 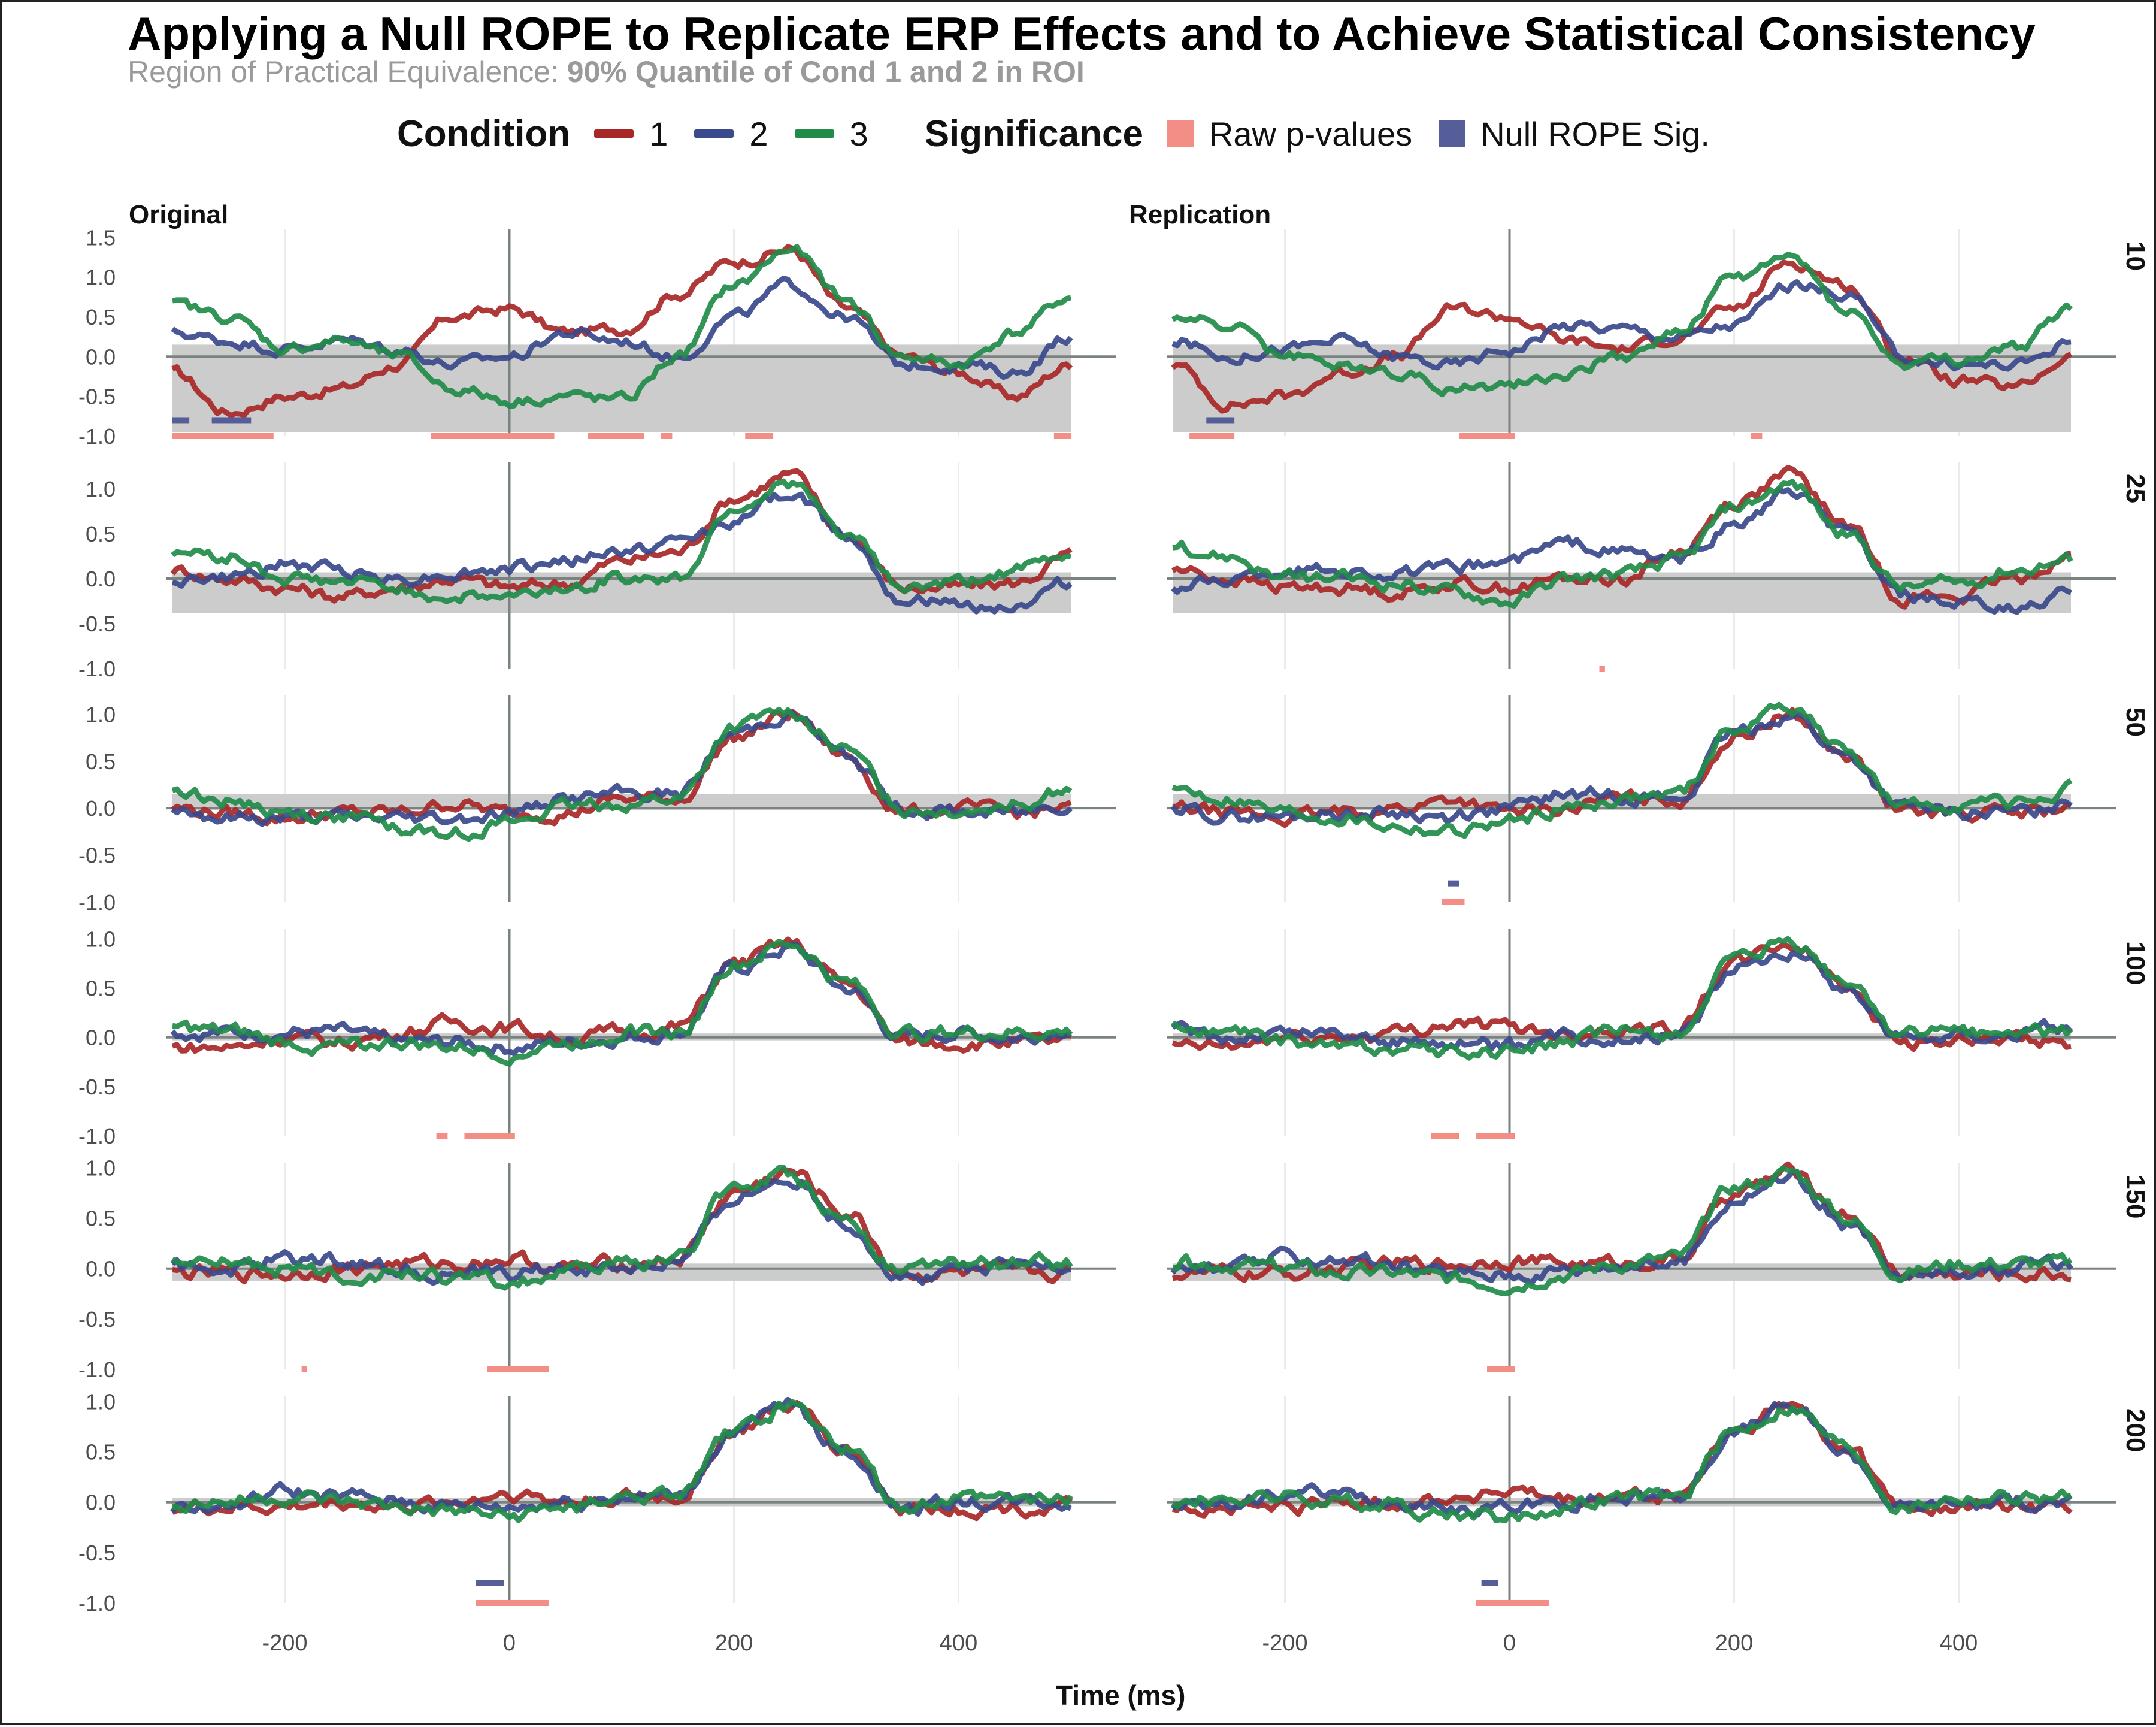 What do you see at coordinates (714, 133) in the screenshot?
I see `legend-key-cond2` at bounding box center [714, 133].